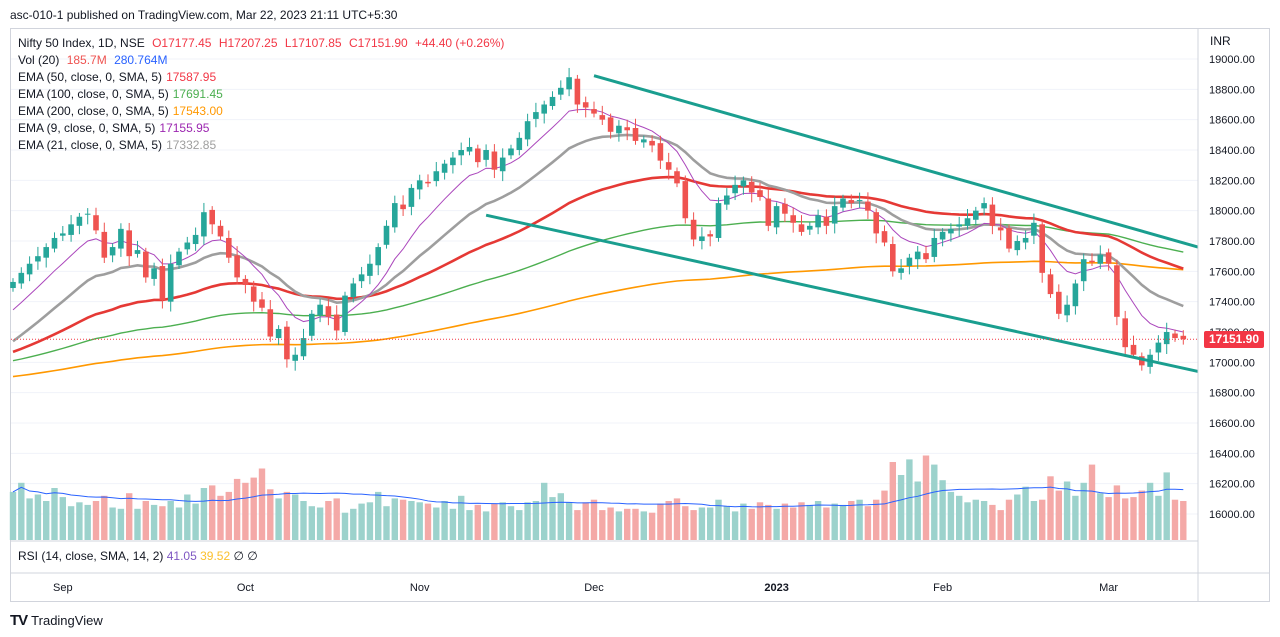 The height and width of the screenshot is (637, 1280). I want to click on currency-unit: INR, so click(1220, 41).